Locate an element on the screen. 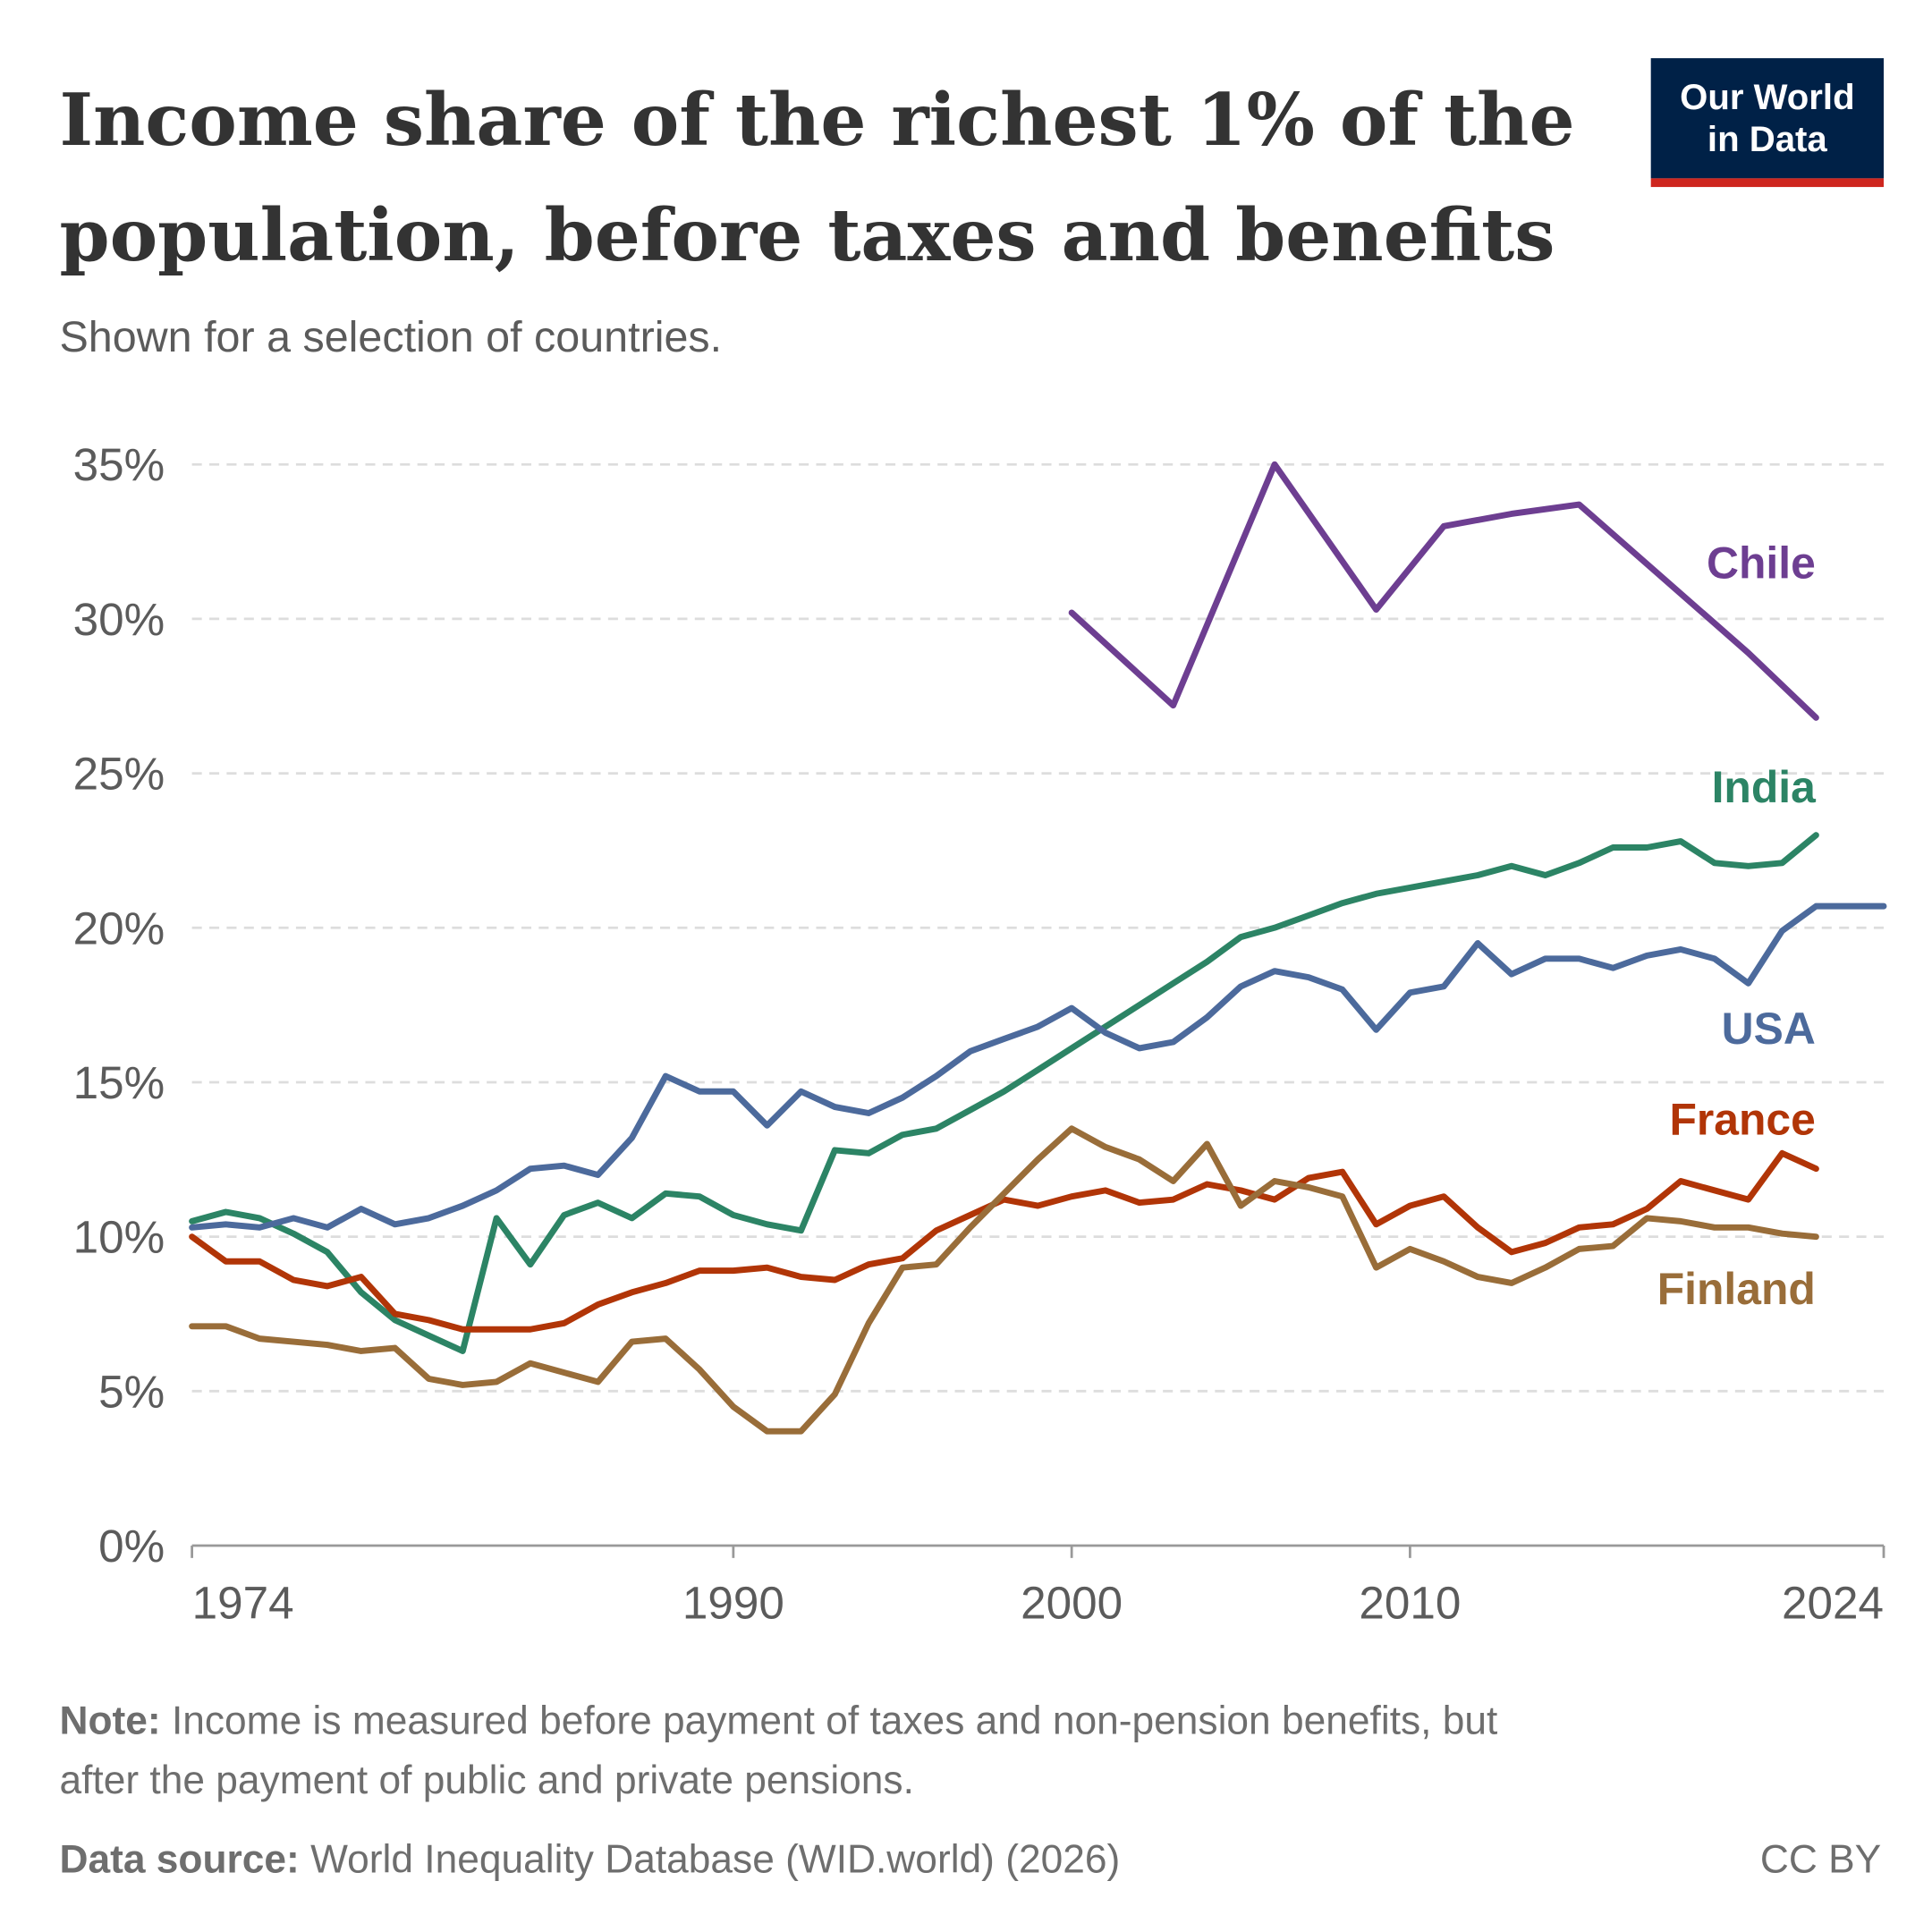 Image resolution: width=1932 pixels, height=1932 pixels. logo-background is located at coordinates (1767, 118).